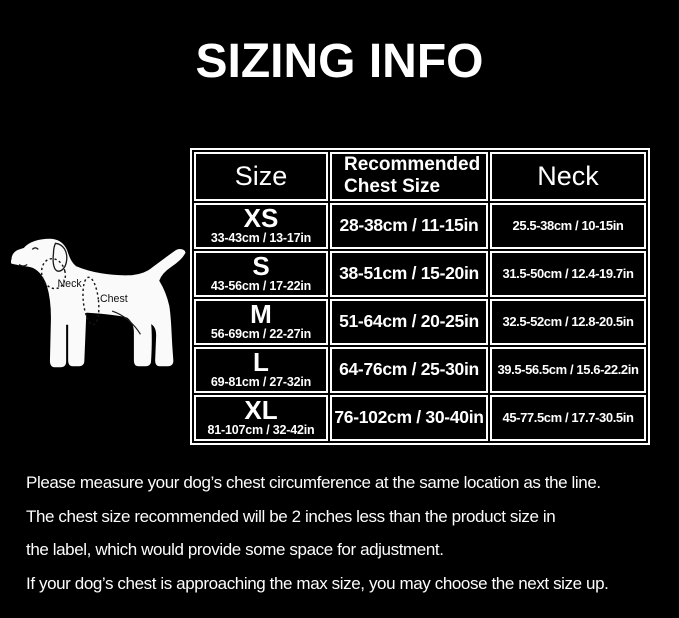 This screenshot has height=618, width=679. I want to click on size-value: L, so click(261, 362).